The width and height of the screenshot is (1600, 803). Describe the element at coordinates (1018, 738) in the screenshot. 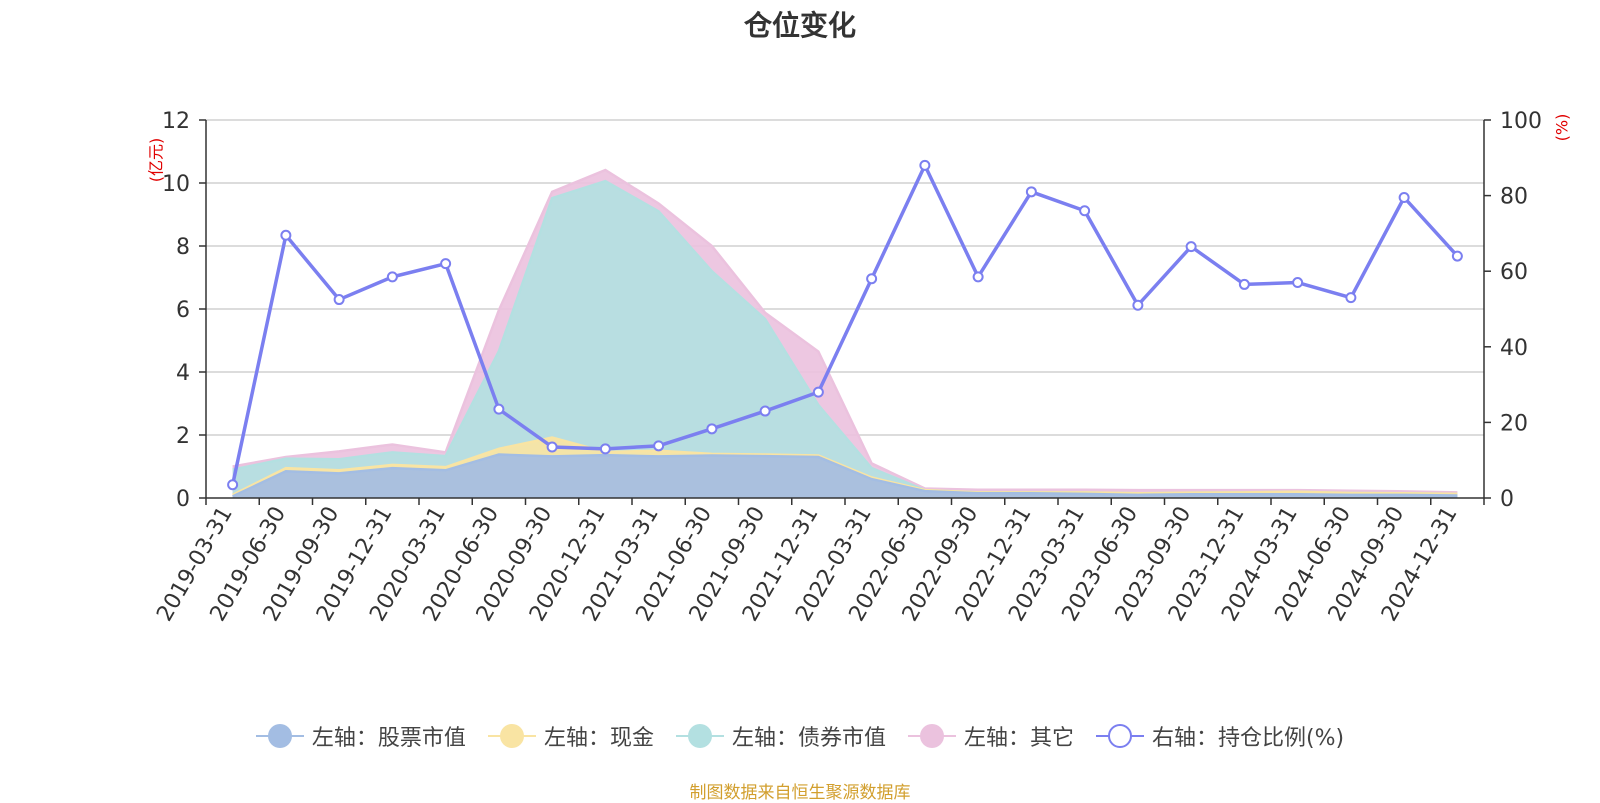

I see `legend-label: 左轴：其它` at that location.